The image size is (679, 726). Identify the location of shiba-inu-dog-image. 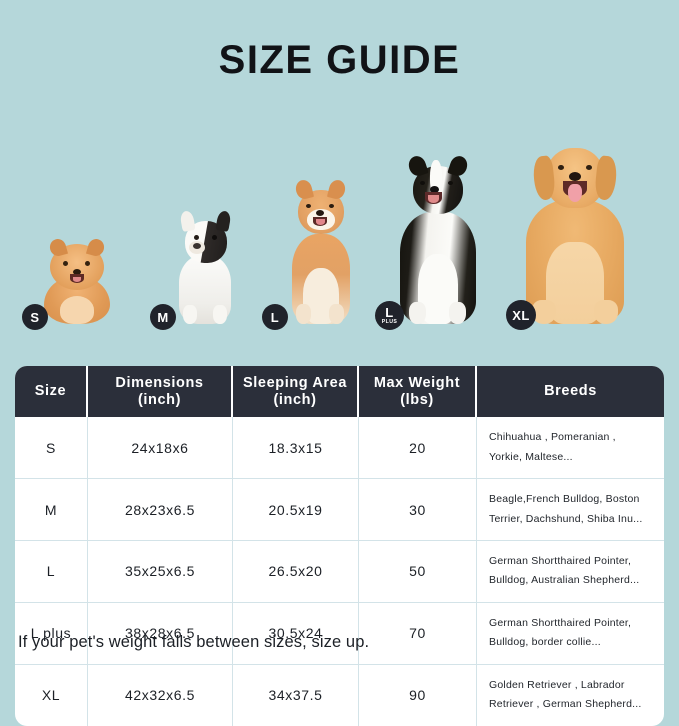
(320, 250).